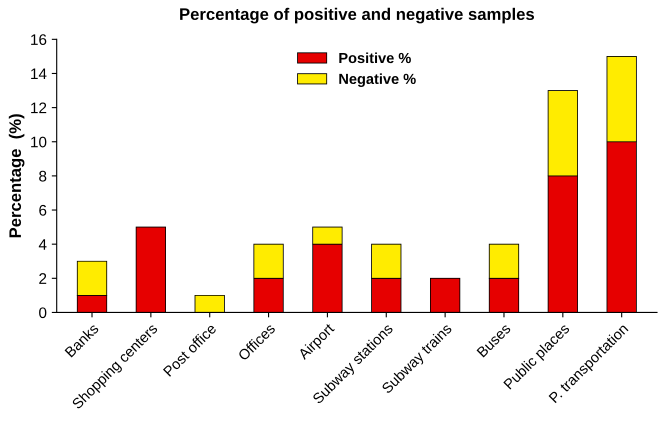 The height and width of the screenshot is (437, 667). What do you see at coordinates (16, 176) in the screenshot?
I see `y-axis-title: Percentage (%)` at bounding box center [16, 176].